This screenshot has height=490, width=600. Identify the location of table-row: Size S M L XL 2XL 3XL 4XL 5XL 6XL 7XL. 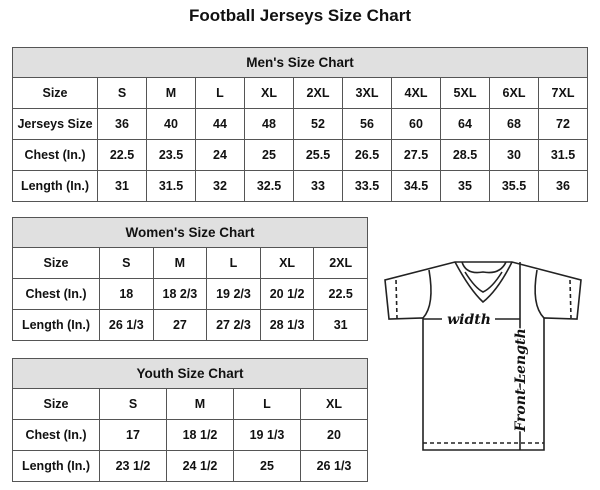
(300, 93).